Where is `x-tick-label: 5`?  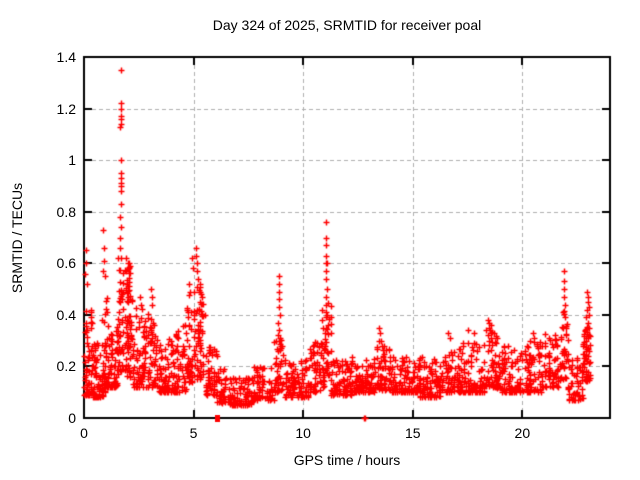 x-tick-label: 5 is located at coordinates (193, 433).